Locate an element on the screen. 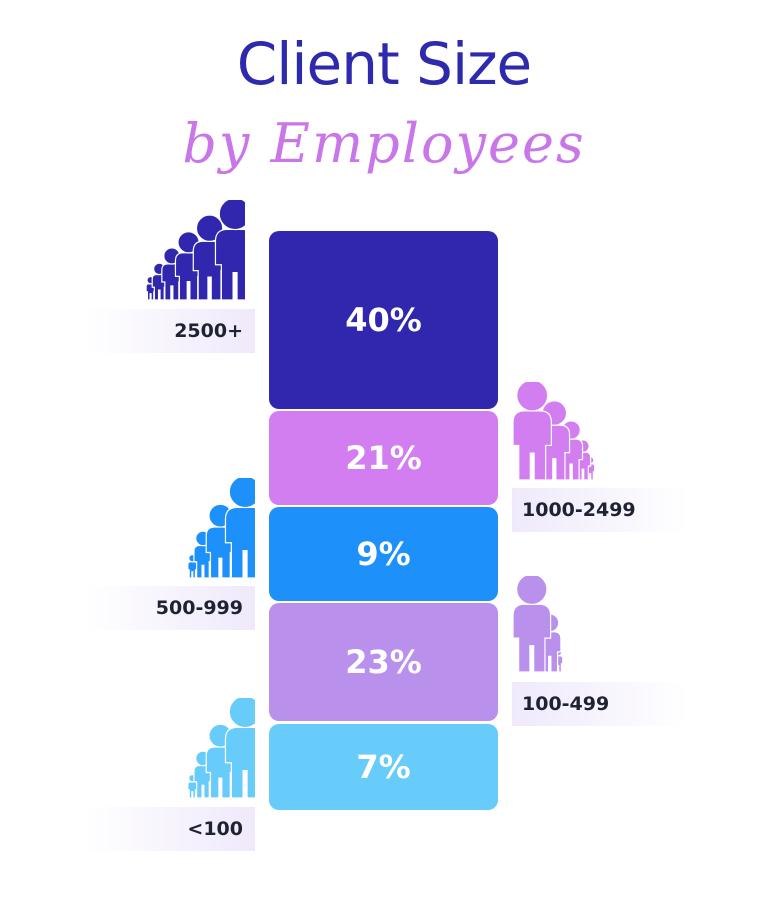 The width and height of the screenshot is (768, 911). chart-subtitle: by Employees is located at coordinates (384, 143).